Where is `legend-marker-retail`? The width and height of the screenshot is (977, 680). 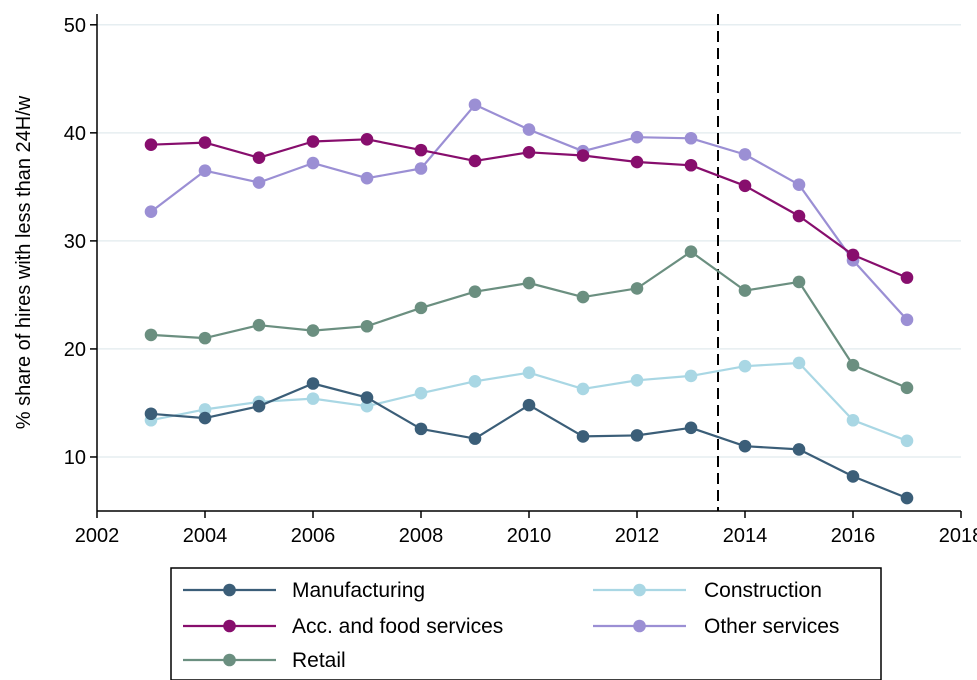
legend-marker-retail is located at coordinates (229, 660).